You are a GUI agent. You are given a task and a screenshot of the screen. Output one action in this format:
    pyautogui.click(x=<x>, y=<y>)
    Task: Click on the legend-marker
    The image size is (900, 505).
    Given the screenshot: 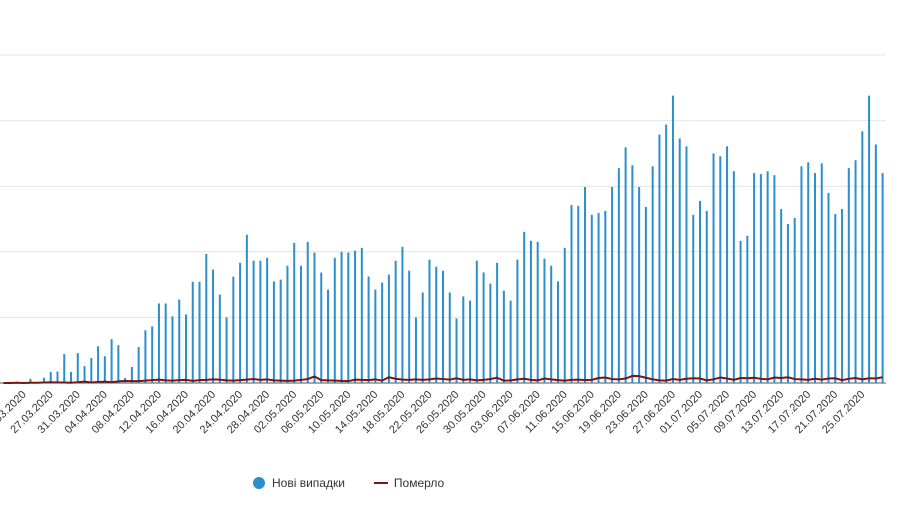 What is the action you would take?
    pyautogui.click(x=259, y=483)
    